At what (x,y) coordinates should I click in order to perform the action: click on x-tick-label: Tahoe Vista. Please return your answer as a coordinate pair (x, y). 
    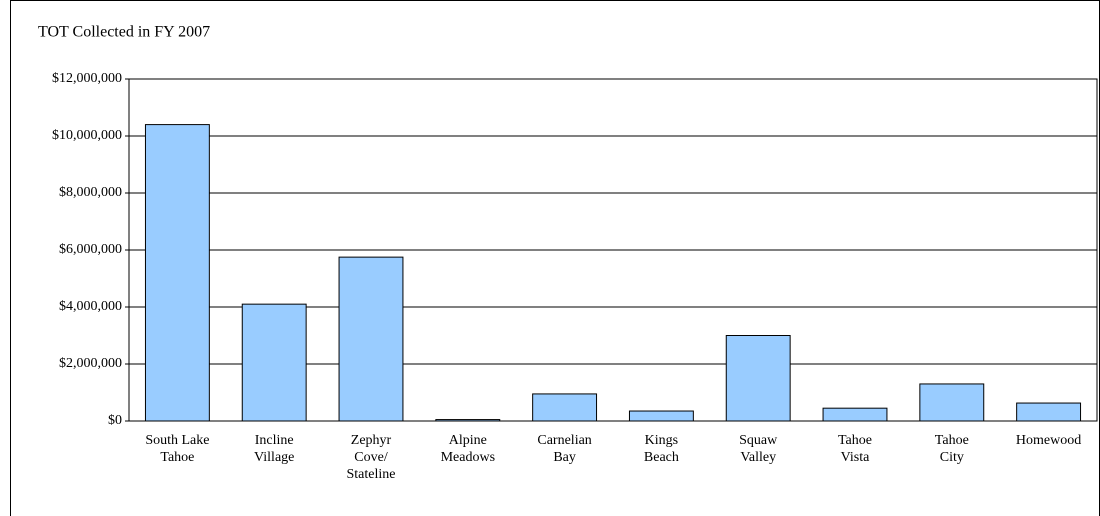
    Looking at the image, I should click on (855, 449).